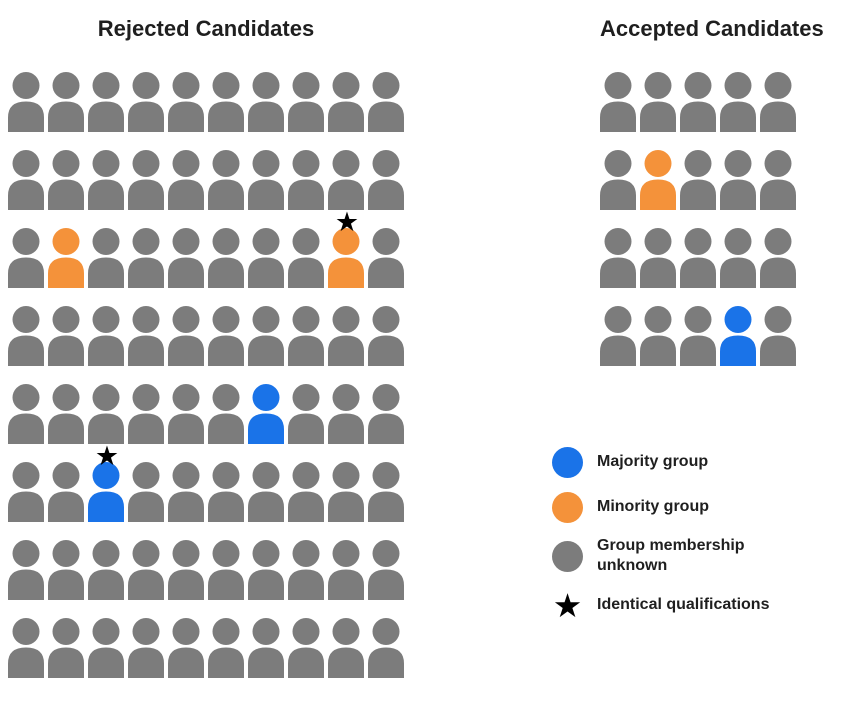  What do you see at coordinates (567, 462) in the screenshot?
I see `blue-circle-icon` at bounding box center [567, 462].